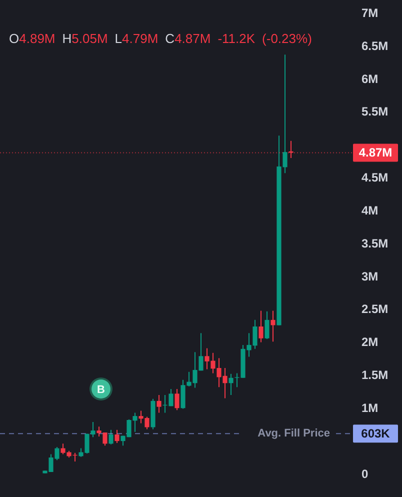 The width and height of the screenshot is (402, 497). Describe the element at coordinates (370, 276) in the screenshot. I see `y-tick-label: 3M` at that location.